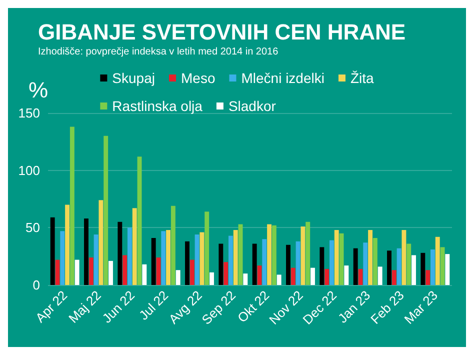 Image resolution: width=474 pixels, height=355 pixels. What do you see at coordinates (362, 78) in the screenshot?
I see `legend-label: Žita` at bounding box center [362, 78].